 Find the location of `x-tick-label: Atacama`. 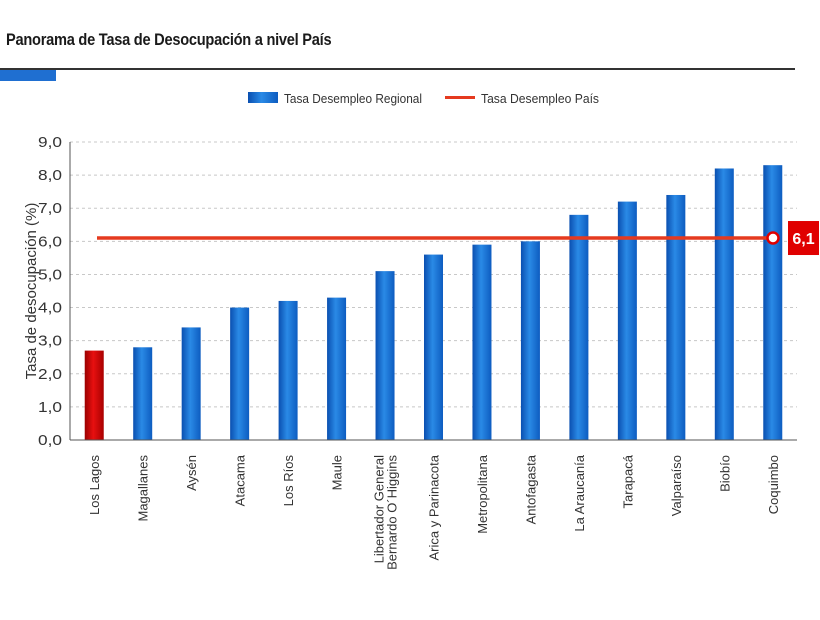

x-tick-label: Atacama is located at coordinates (240, 480).